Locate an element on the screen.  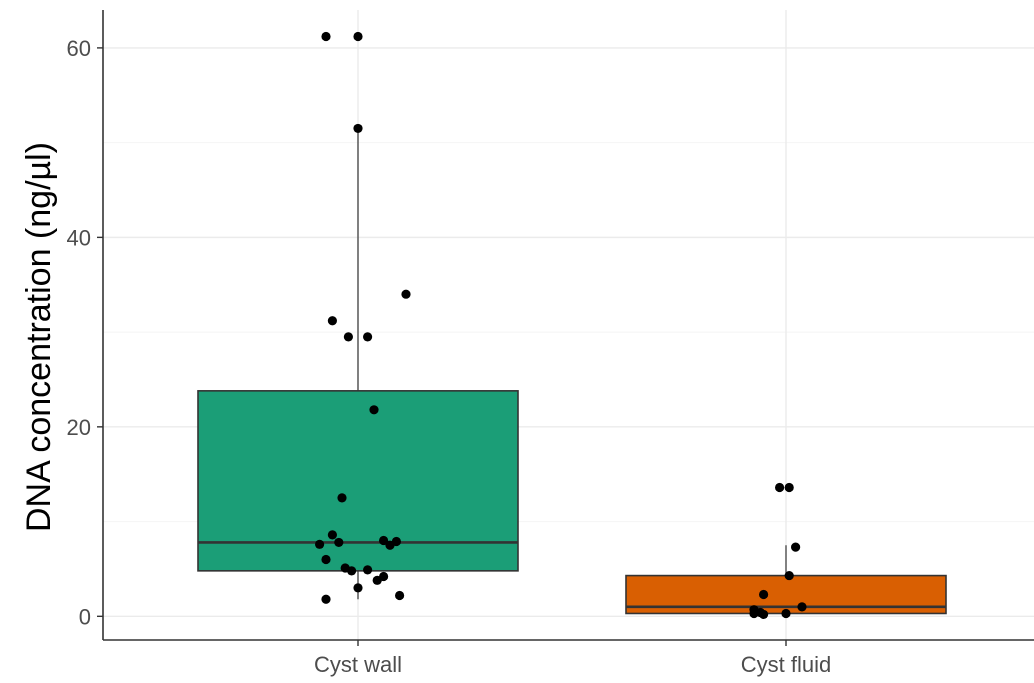
y-tick-label: 0 is located at coordinates (85, 616).